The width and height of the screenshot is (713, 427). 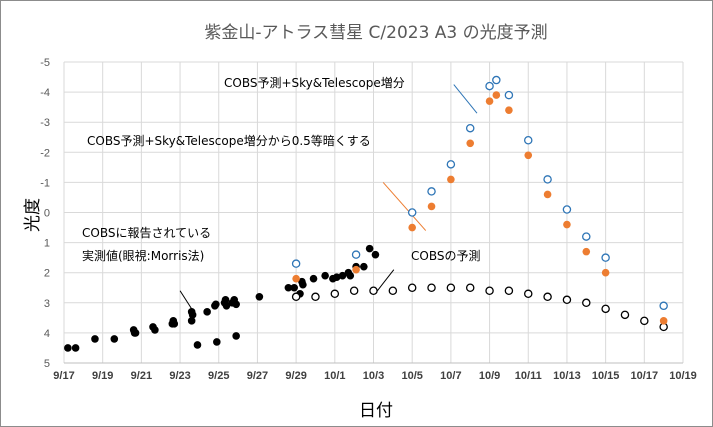 I want to click on x-tick-label: 10/5, so click(x=411, y=376).